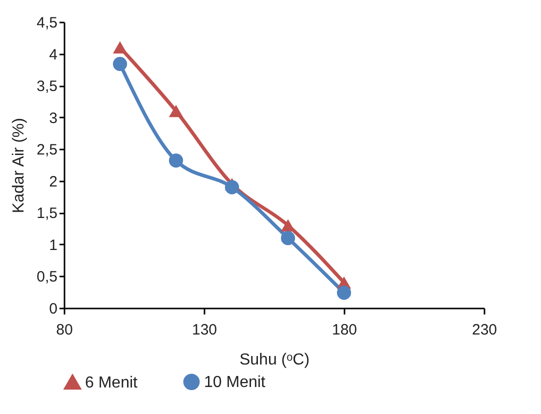 The height and width of the screenshot is (414, 541). What do you see at coordinates (47, 277) in the screenshot?
I see `y-tick-label: 0,5` at bounding box center [47, 277].